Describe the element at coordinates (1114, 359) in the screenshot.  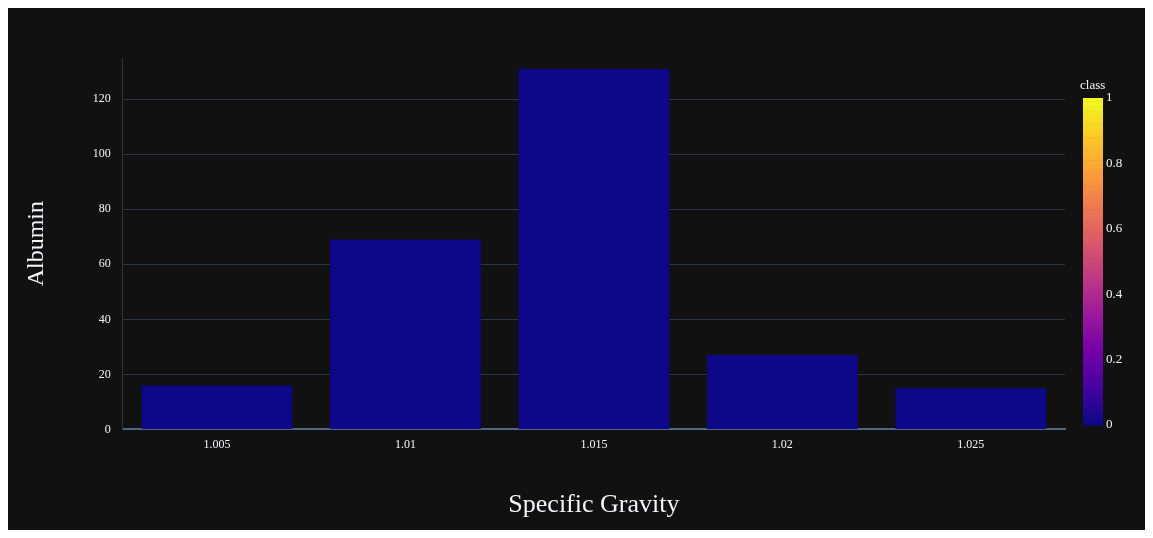
I see `color-bar-label: 0.2` at that location.